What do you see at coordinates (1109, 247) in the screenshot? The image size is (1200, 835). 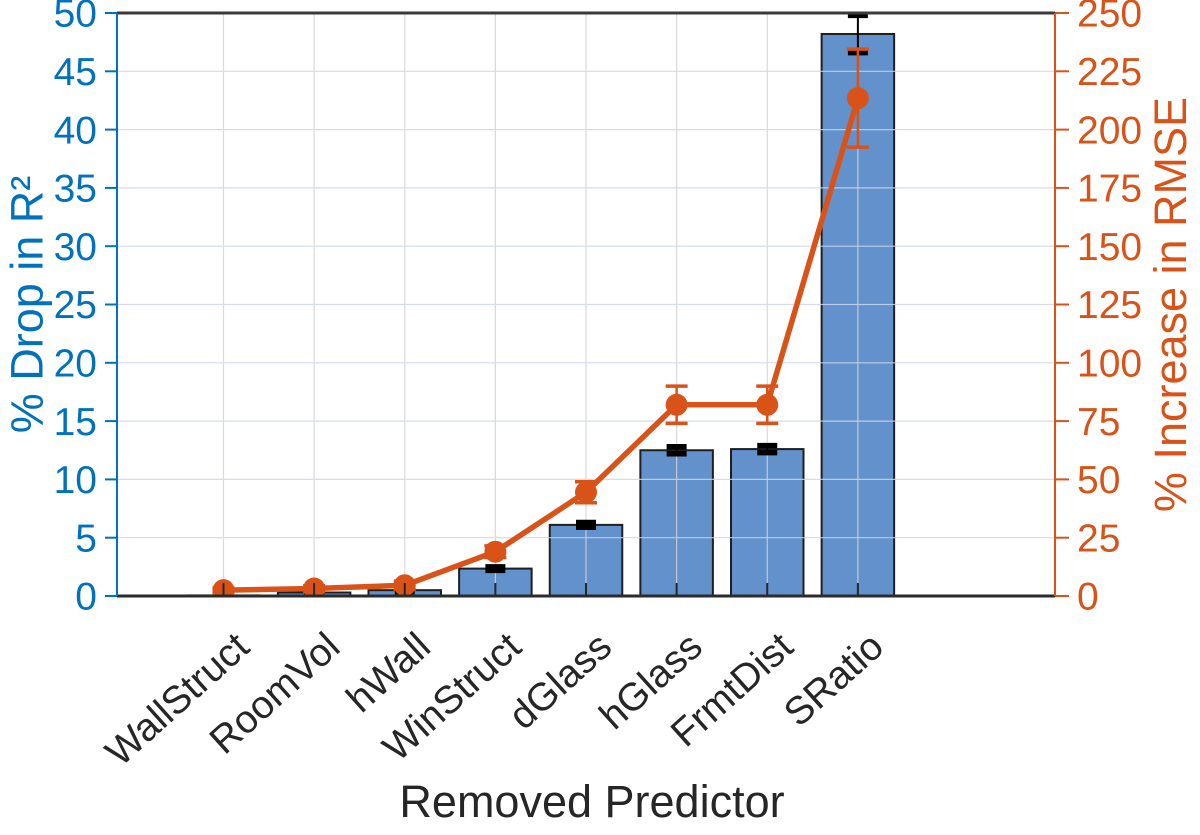 I see `right-tick-label: 150` at bounding box center [1109, 247].